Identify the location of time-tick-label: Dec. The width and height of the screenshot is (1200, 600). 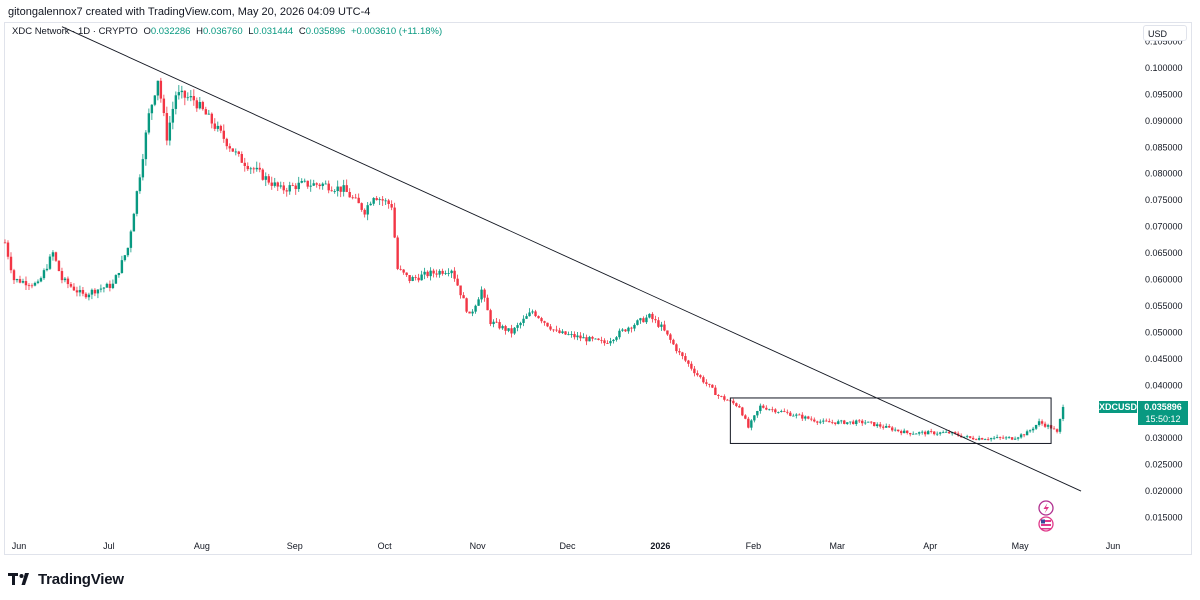
(568, 546).